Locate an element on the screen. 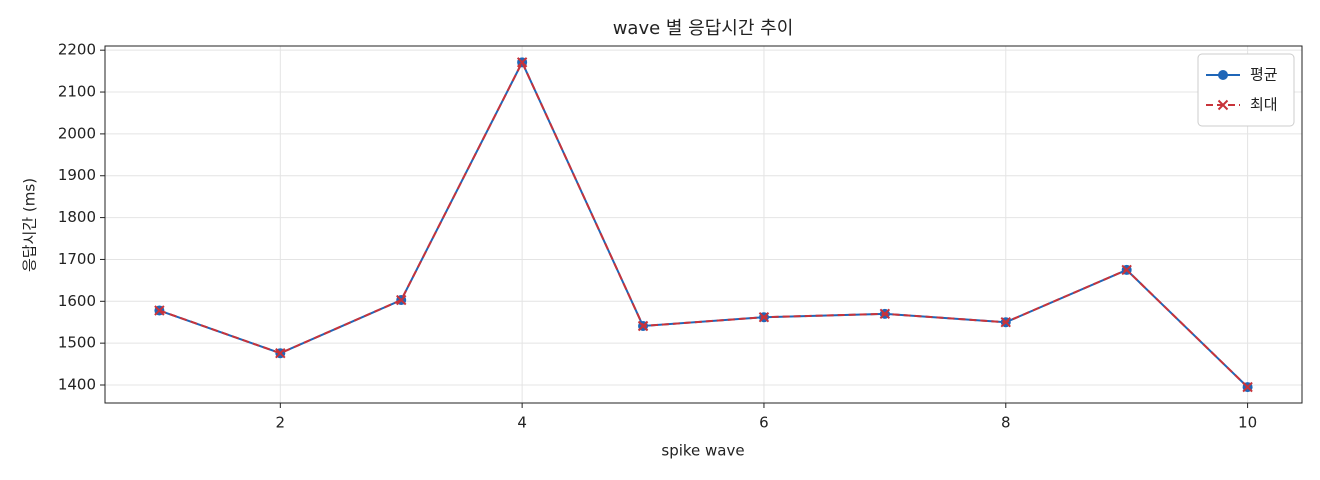 This screenshot has width=1320, height=480. x-tick-label: 8 is located at coordinates (1006, 423).